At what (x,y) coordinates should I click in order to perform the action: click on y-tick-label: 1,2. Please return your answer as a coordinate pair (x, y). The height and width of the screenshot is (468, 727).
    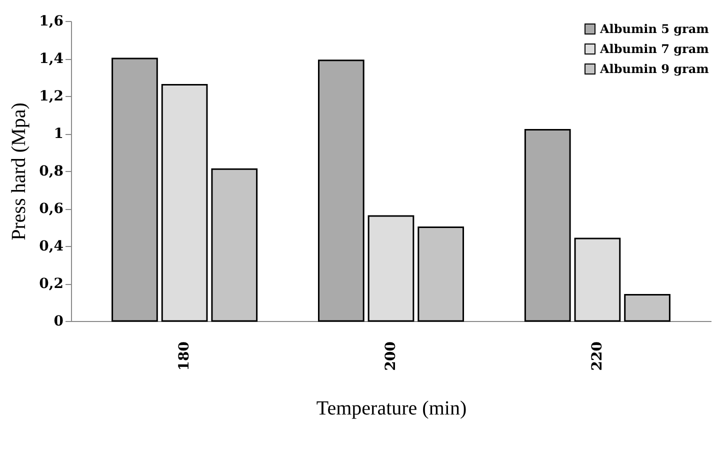
    Looking at the image, I should click on (51, 96).